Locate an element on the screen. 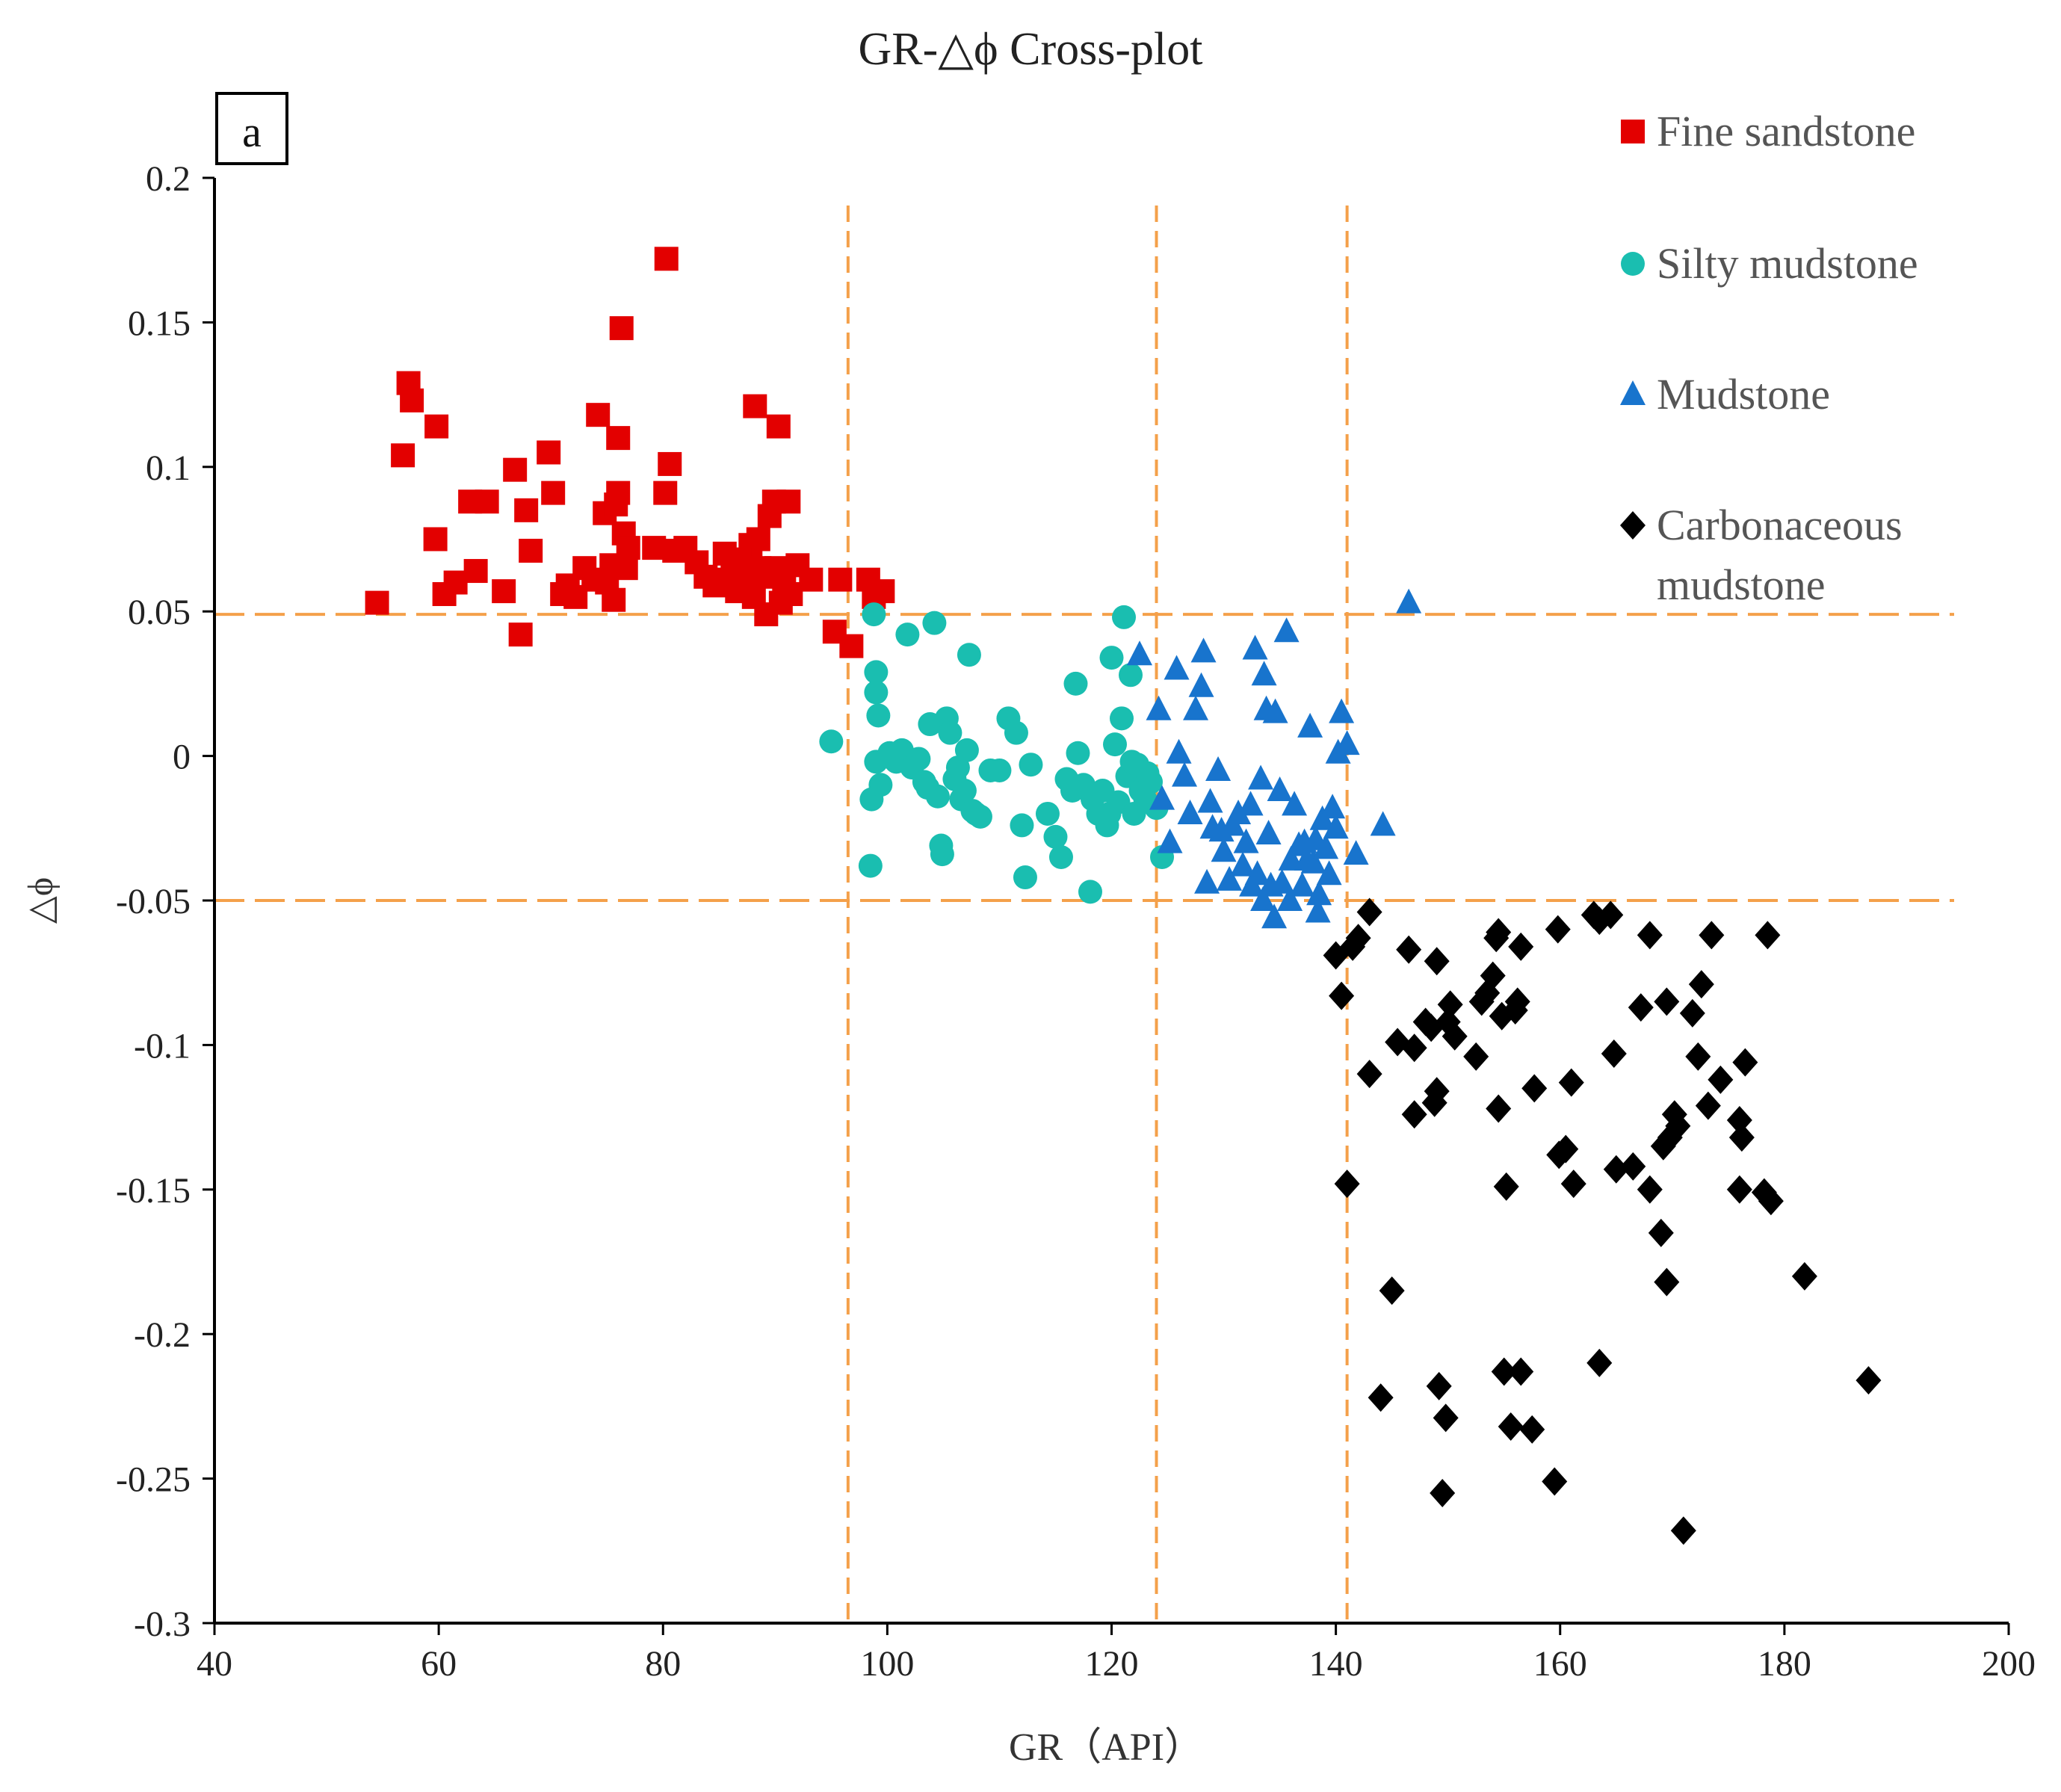  y-tick-label: -0.25 is located at coordinates (153, 1480).